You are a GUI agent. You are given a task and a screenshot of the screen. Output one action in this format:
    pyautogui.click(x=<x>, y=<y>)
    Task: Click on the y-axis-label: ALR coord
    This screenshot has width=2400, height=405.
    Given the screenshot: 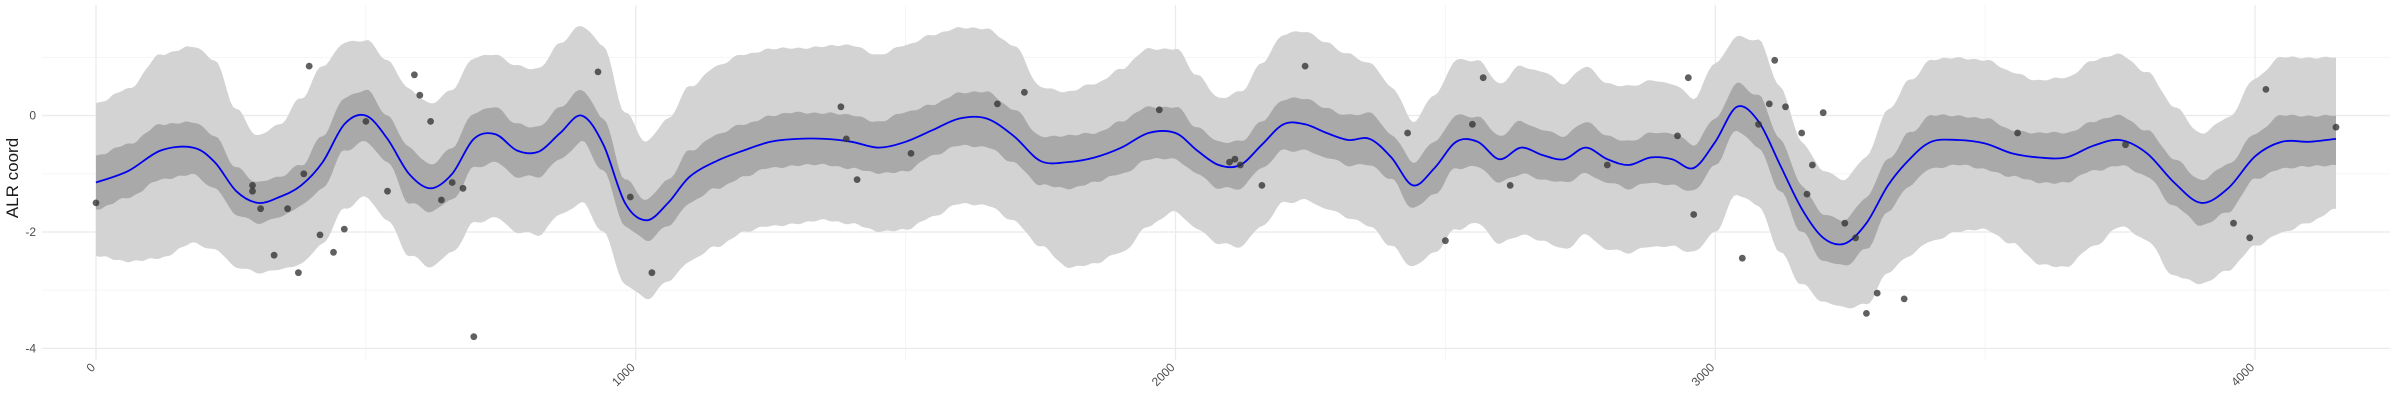 What is the action you would take?
    pyautogui.click(x=12, y=178)
    